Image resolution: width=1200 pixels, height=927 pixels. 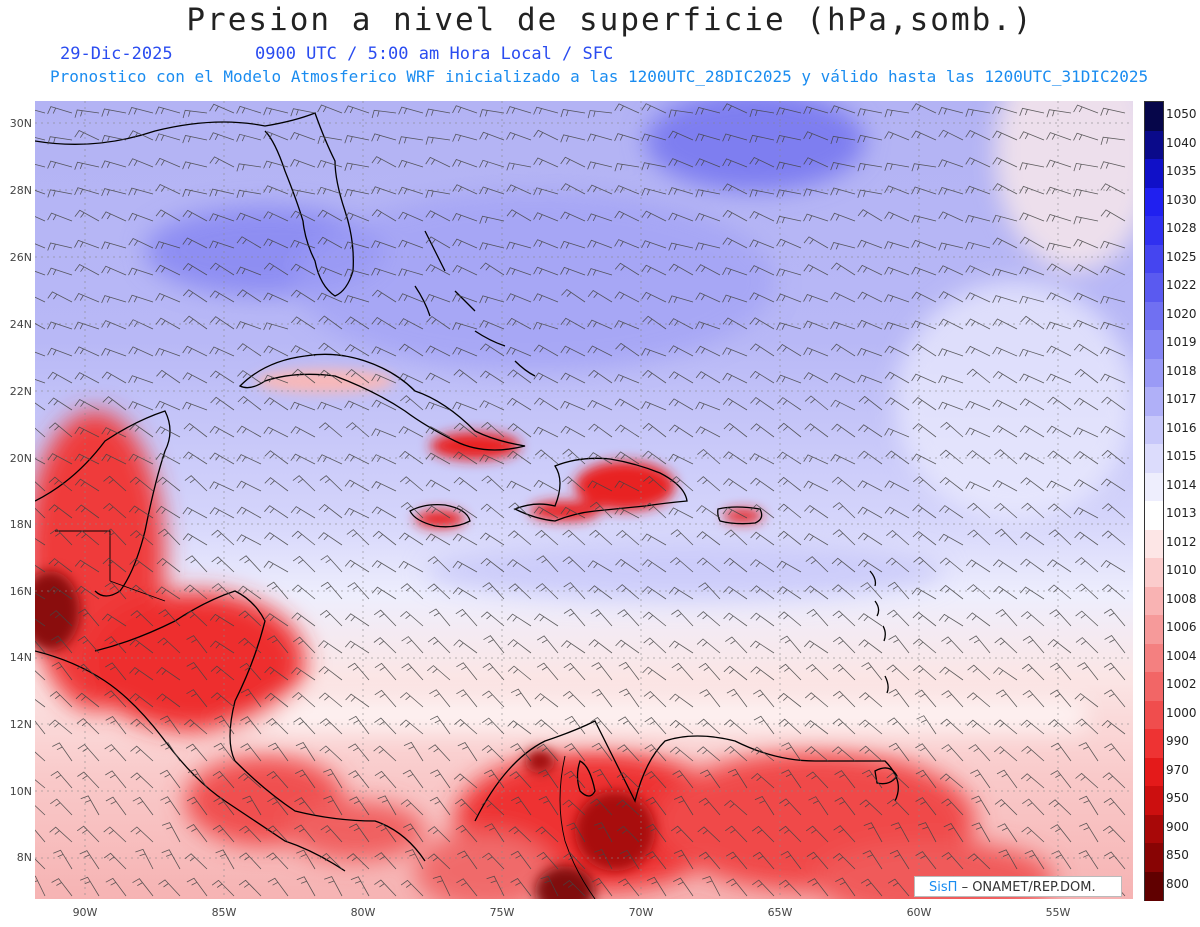 I want to click on credit-box: SisΠ – ONAMET/REP.DOM., so click(x=1018, y=886).